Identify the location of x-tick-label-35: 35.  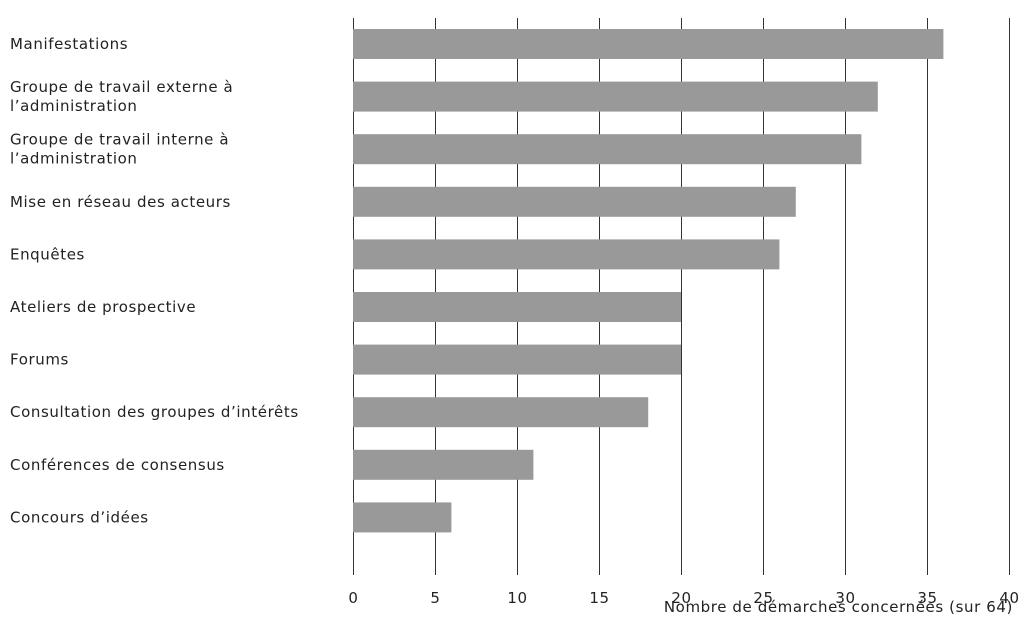
(927, 598).